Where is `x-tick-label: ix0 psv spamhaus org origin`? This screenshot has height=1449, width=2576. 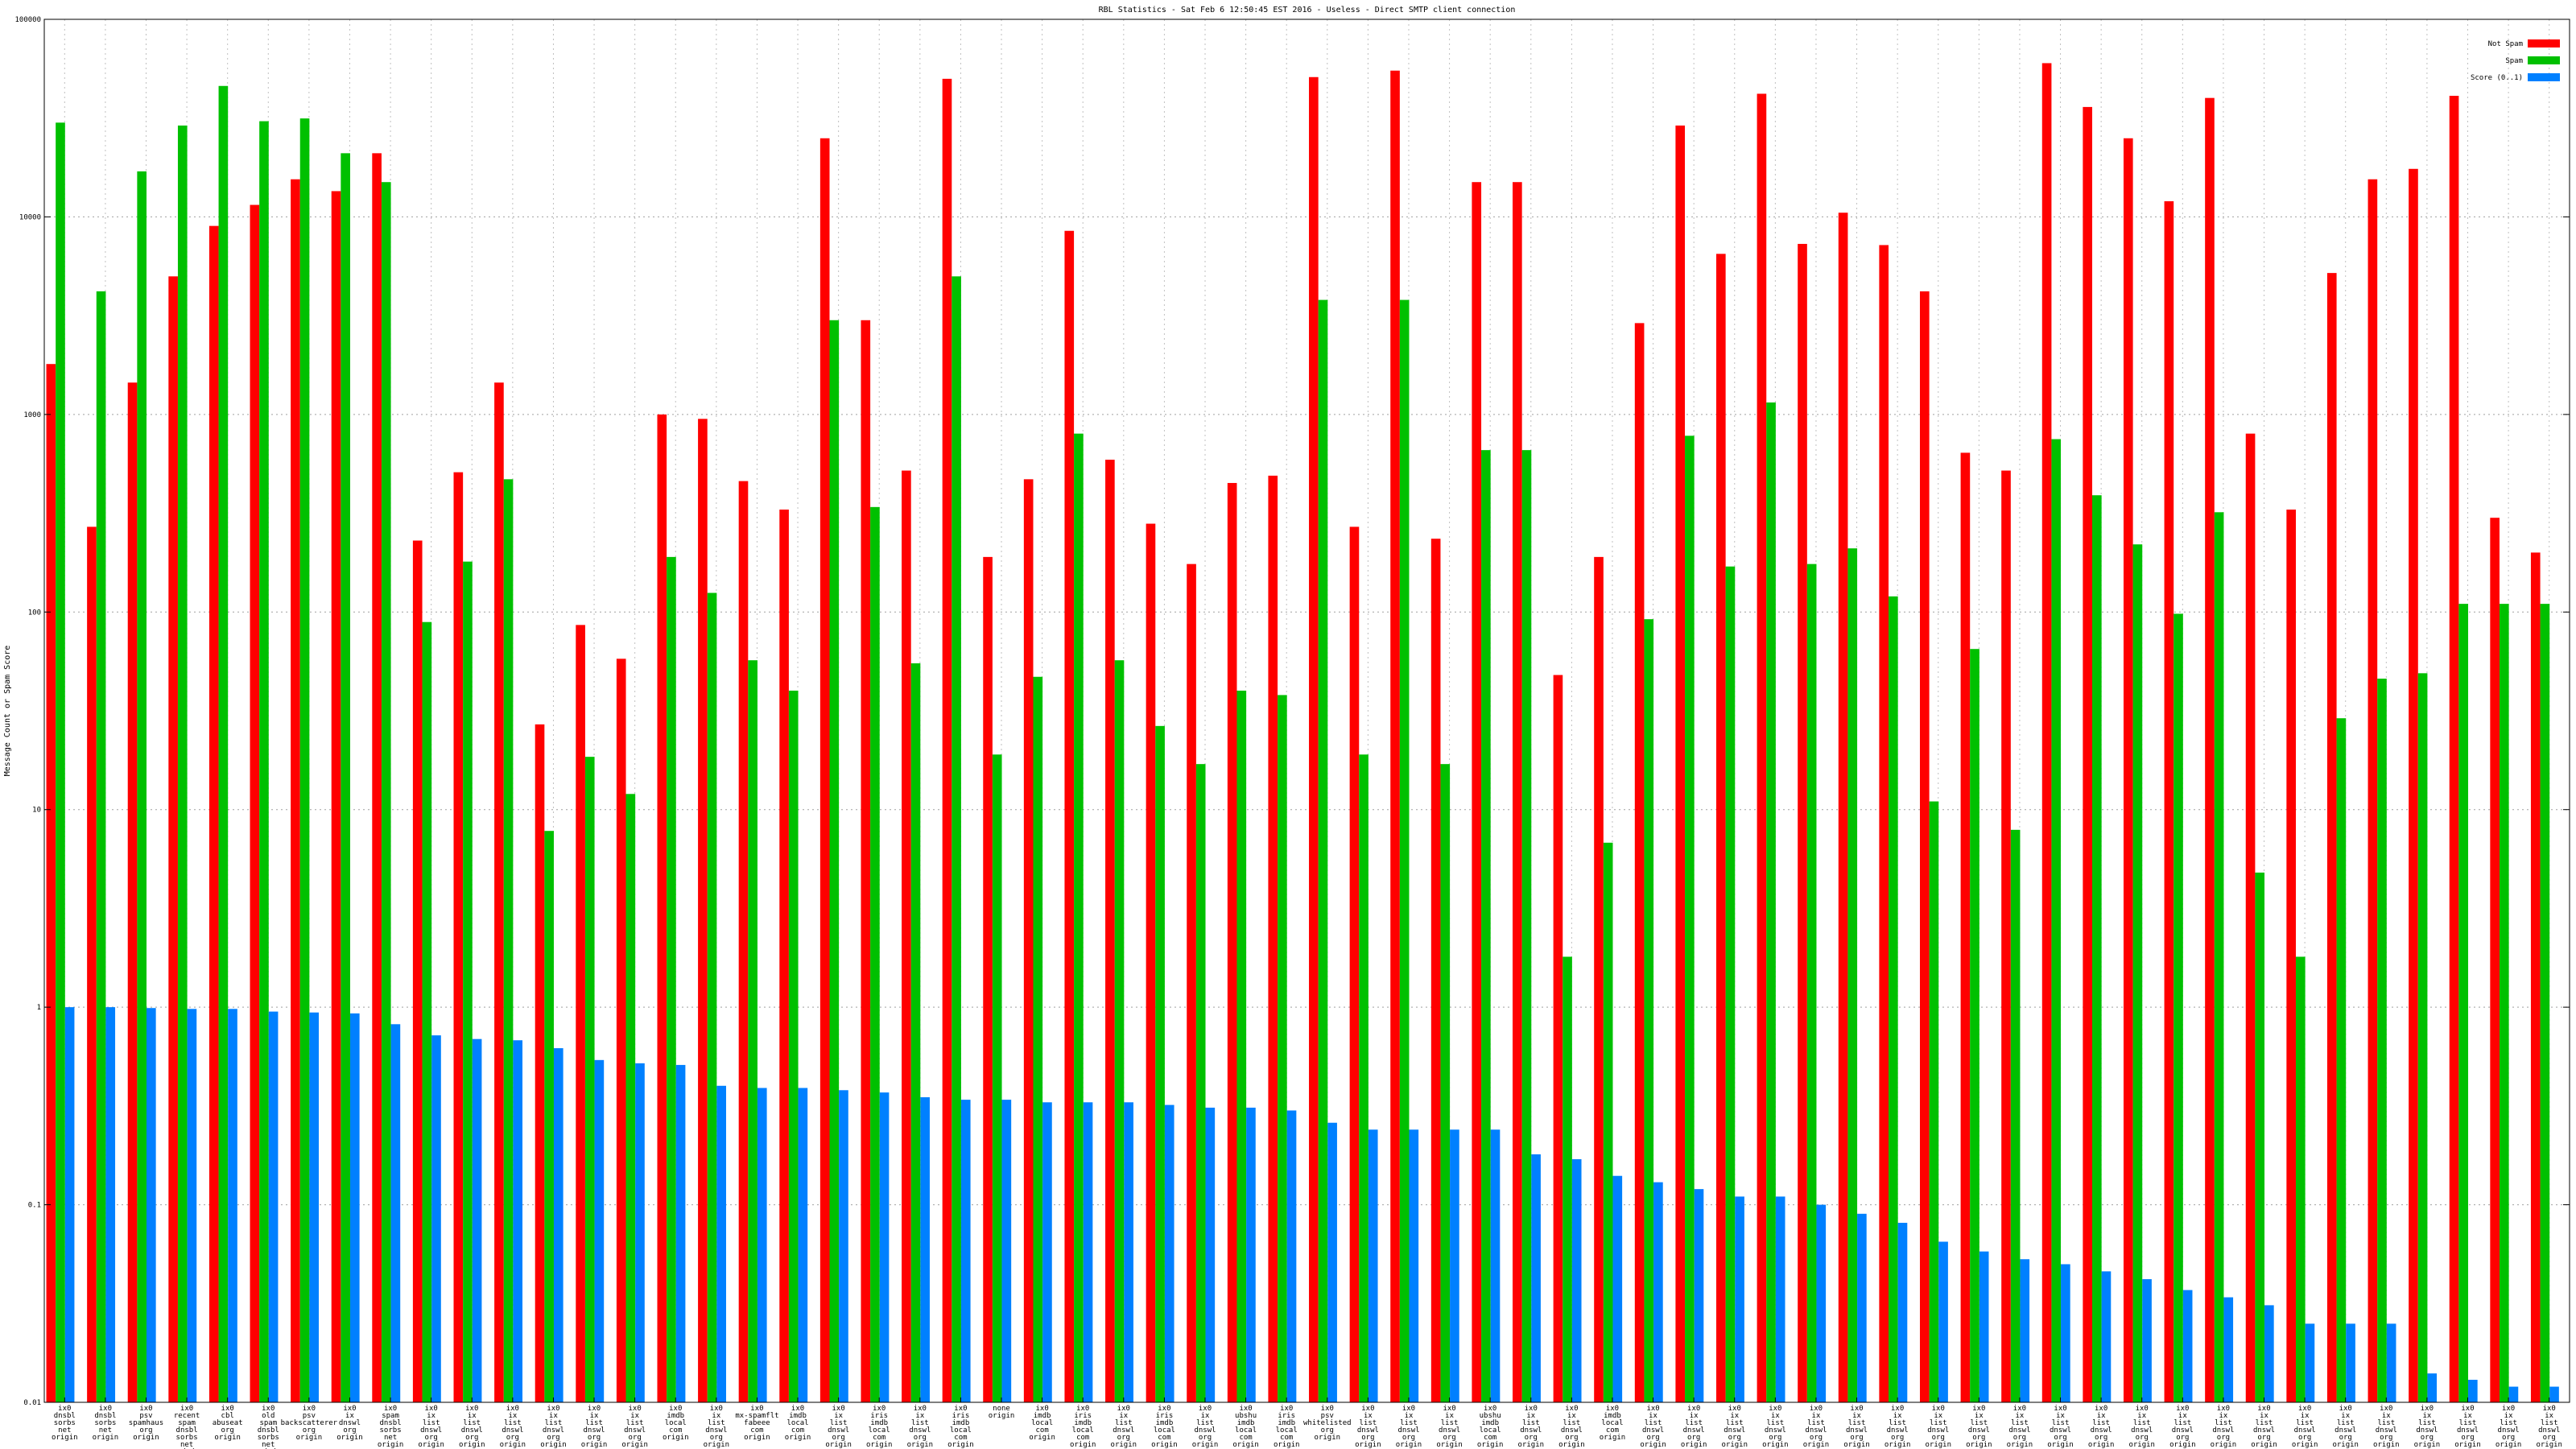
x-tick-label: ix0 psv spamhaus org origin is located at coordinates (146, 1423).